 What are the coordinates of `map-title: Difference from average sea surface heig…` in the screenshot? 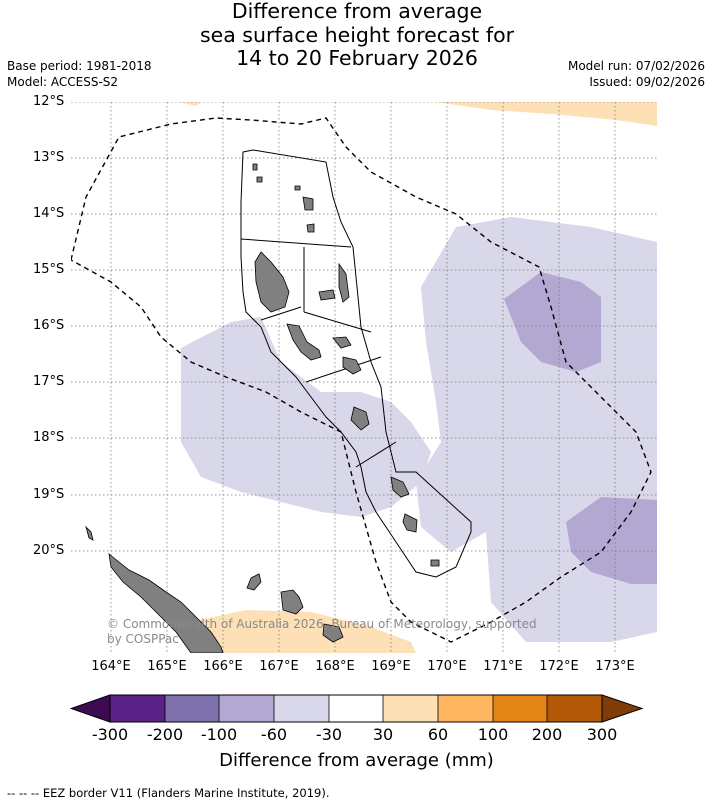 It's located at (356, 35).